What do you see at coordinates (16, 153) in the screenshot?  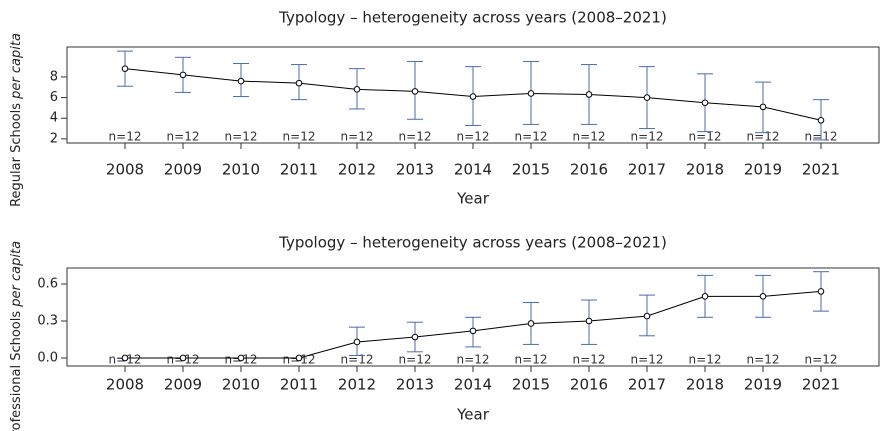 I see `y-label-main: Regular Schools` at bounding box center [16, 153].